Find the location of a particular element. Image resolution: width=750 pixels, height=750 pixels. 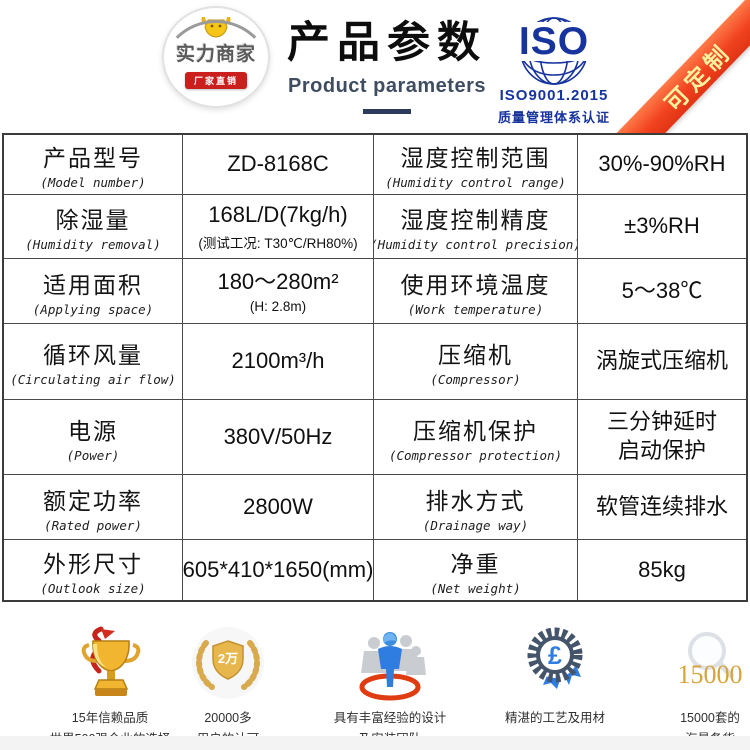

param-name-zh: 外形尺寸 is located at coordinates (93, 563).